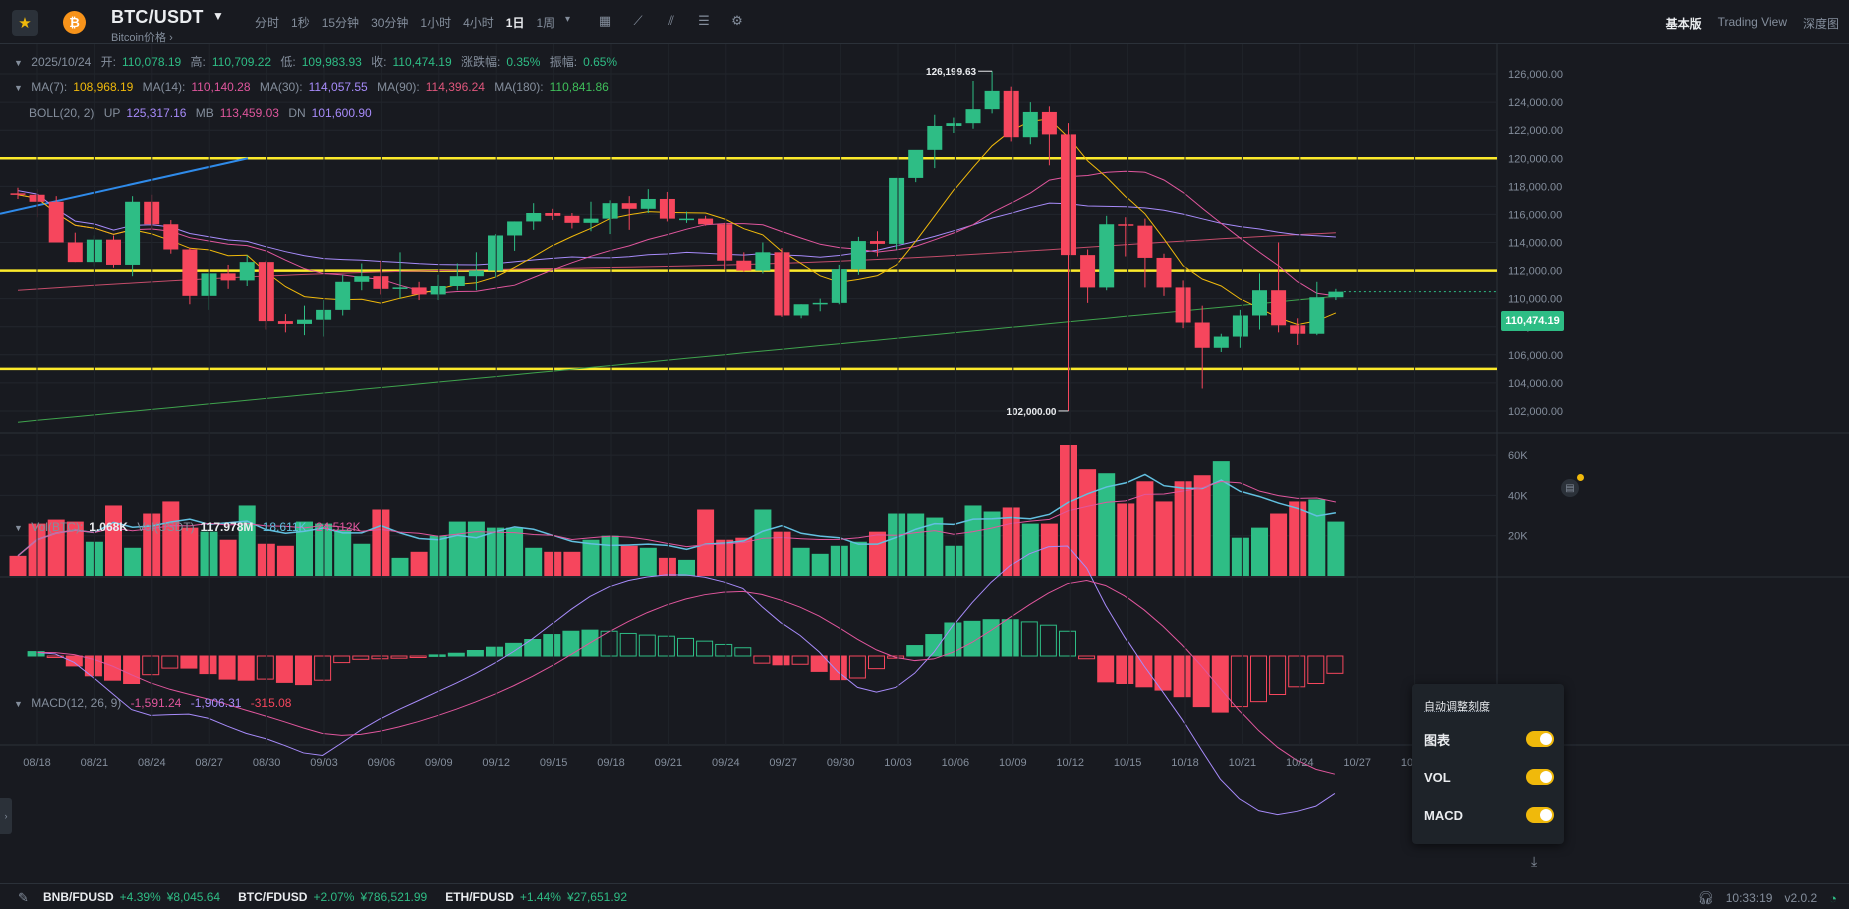  What do you see at coordinates (1489, 739) in the screenshot?
I see `setting-row-chart: 图表` at bounding box center [1489, 739].